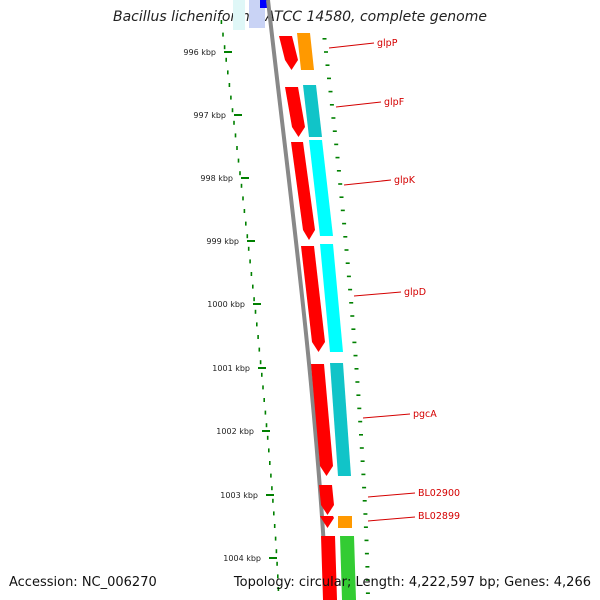  Describe the element at coordinates (242, 558) in the screenshot. I see `tick-label: 1004 kbp` at that location.